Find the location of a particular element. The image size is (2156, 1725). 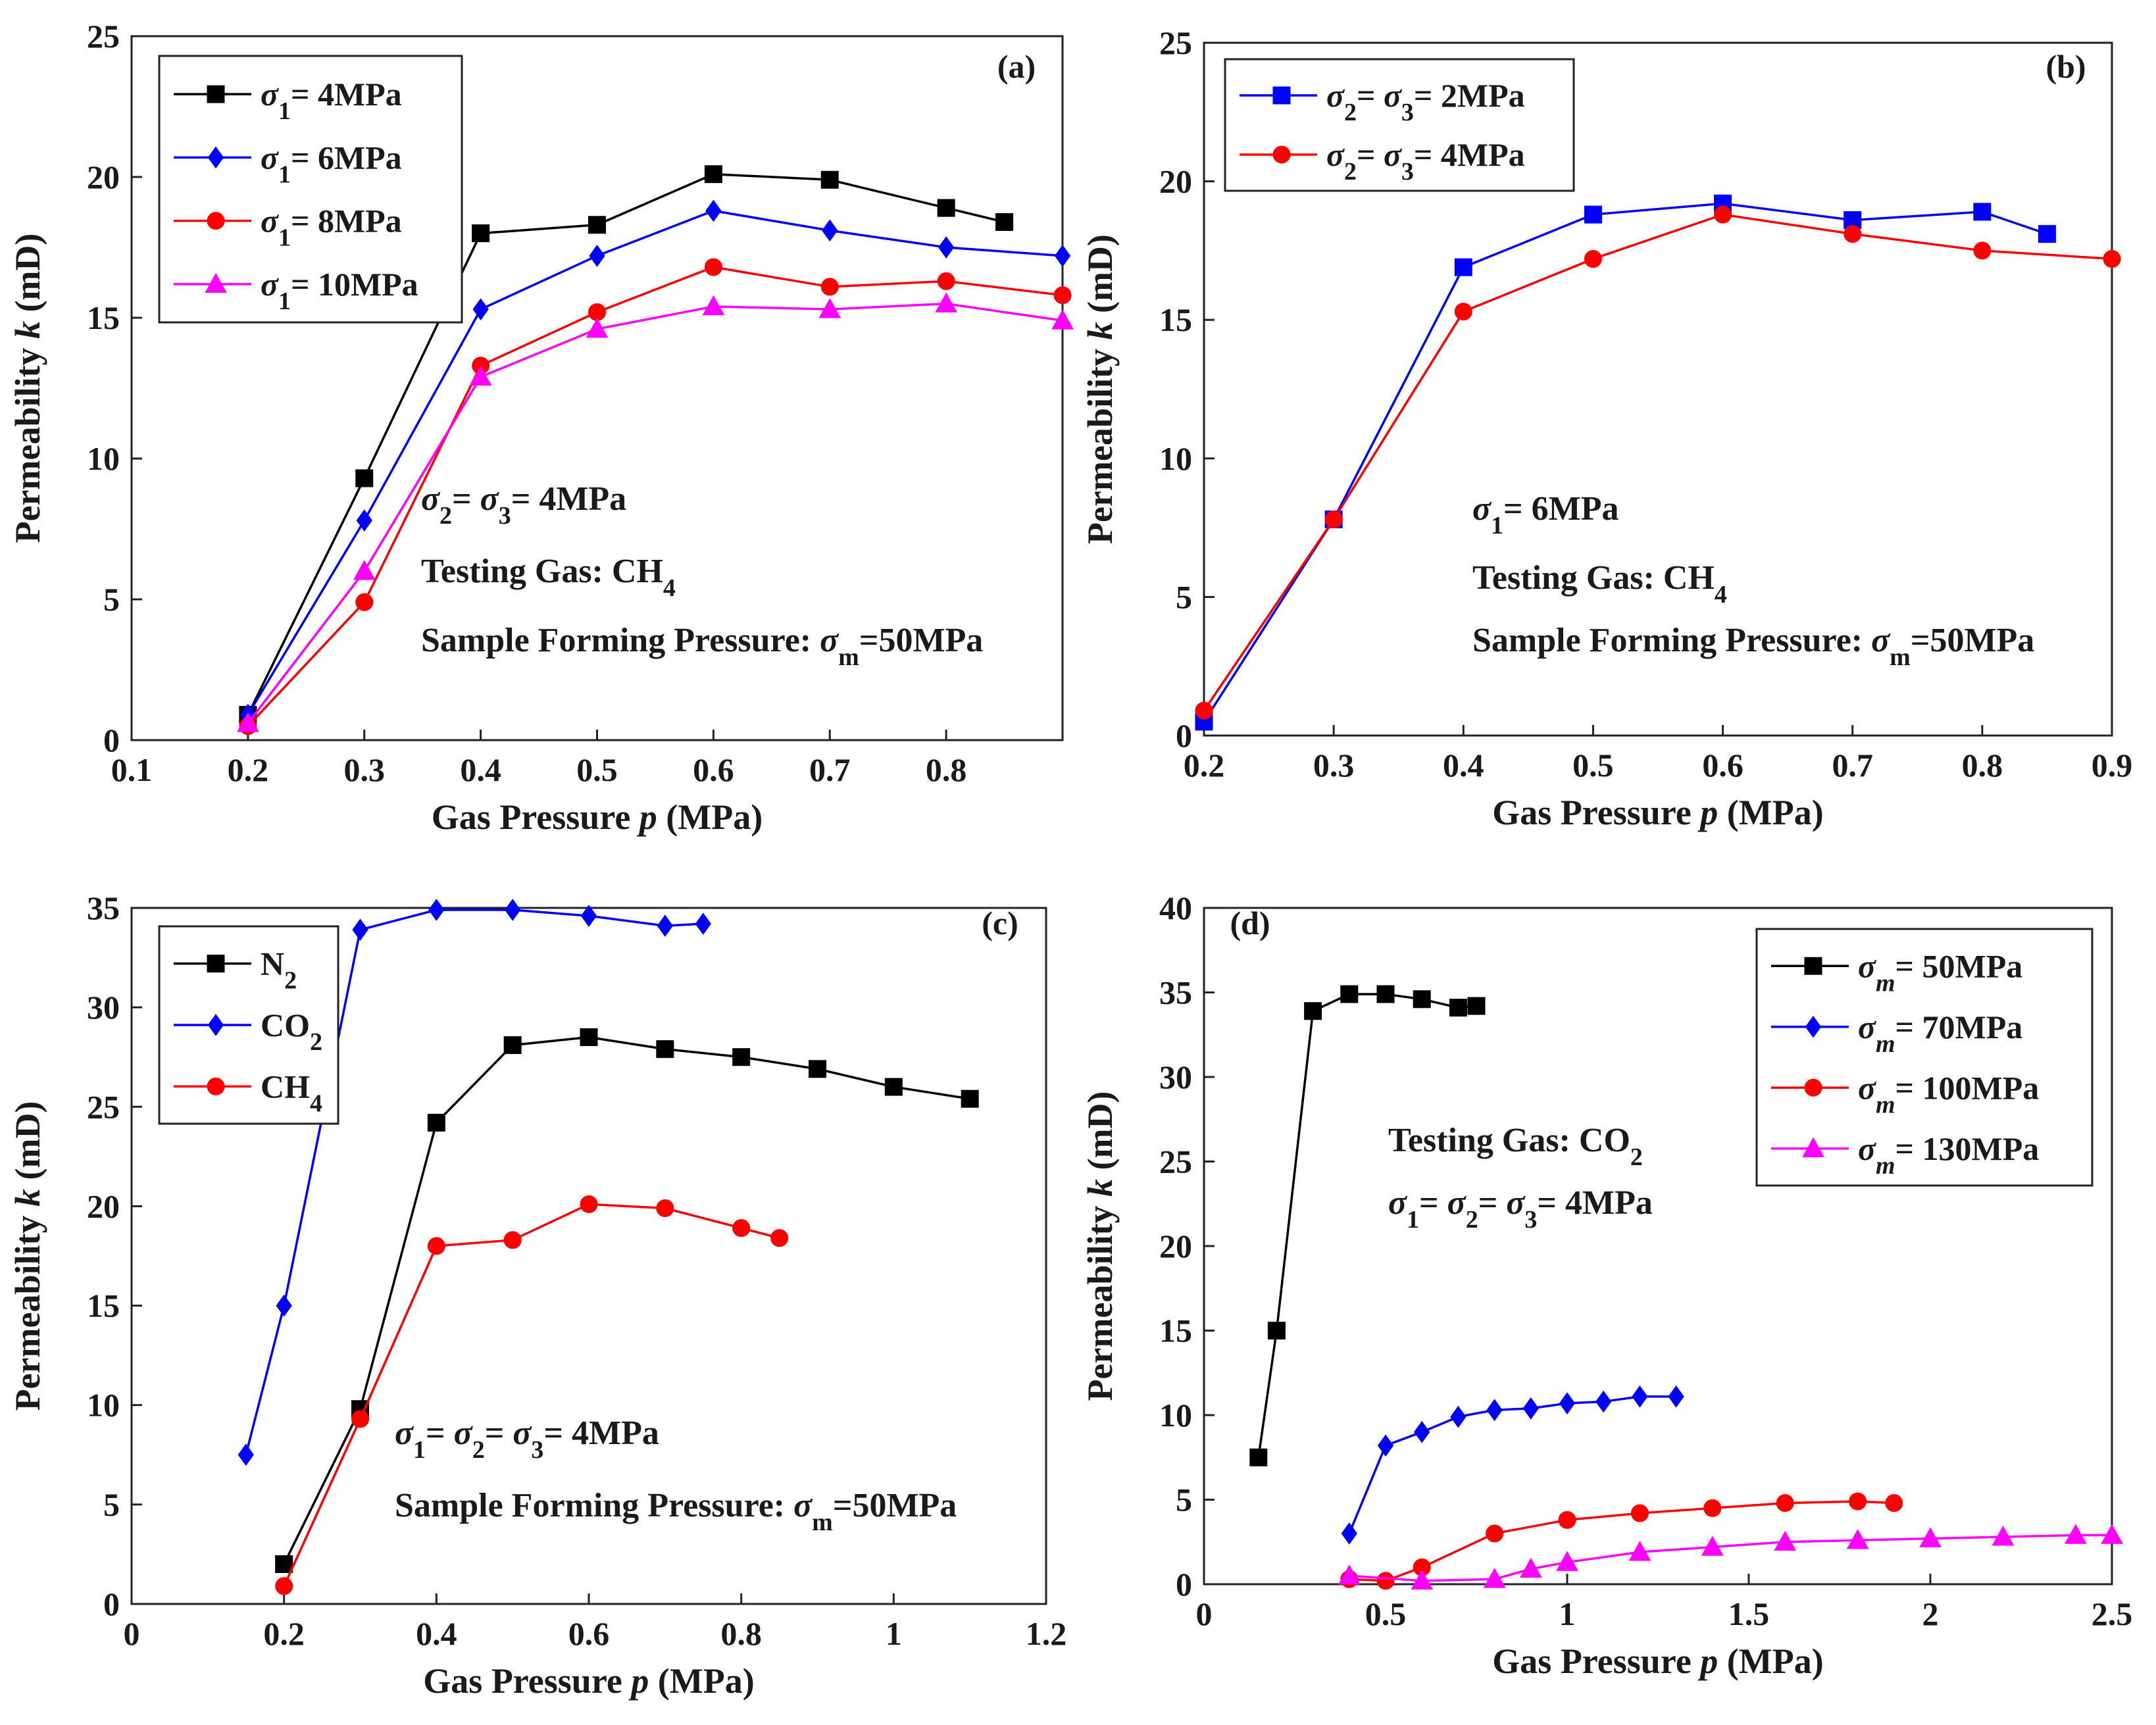

panel-label: (b) is located at coordinates (2065, 66).